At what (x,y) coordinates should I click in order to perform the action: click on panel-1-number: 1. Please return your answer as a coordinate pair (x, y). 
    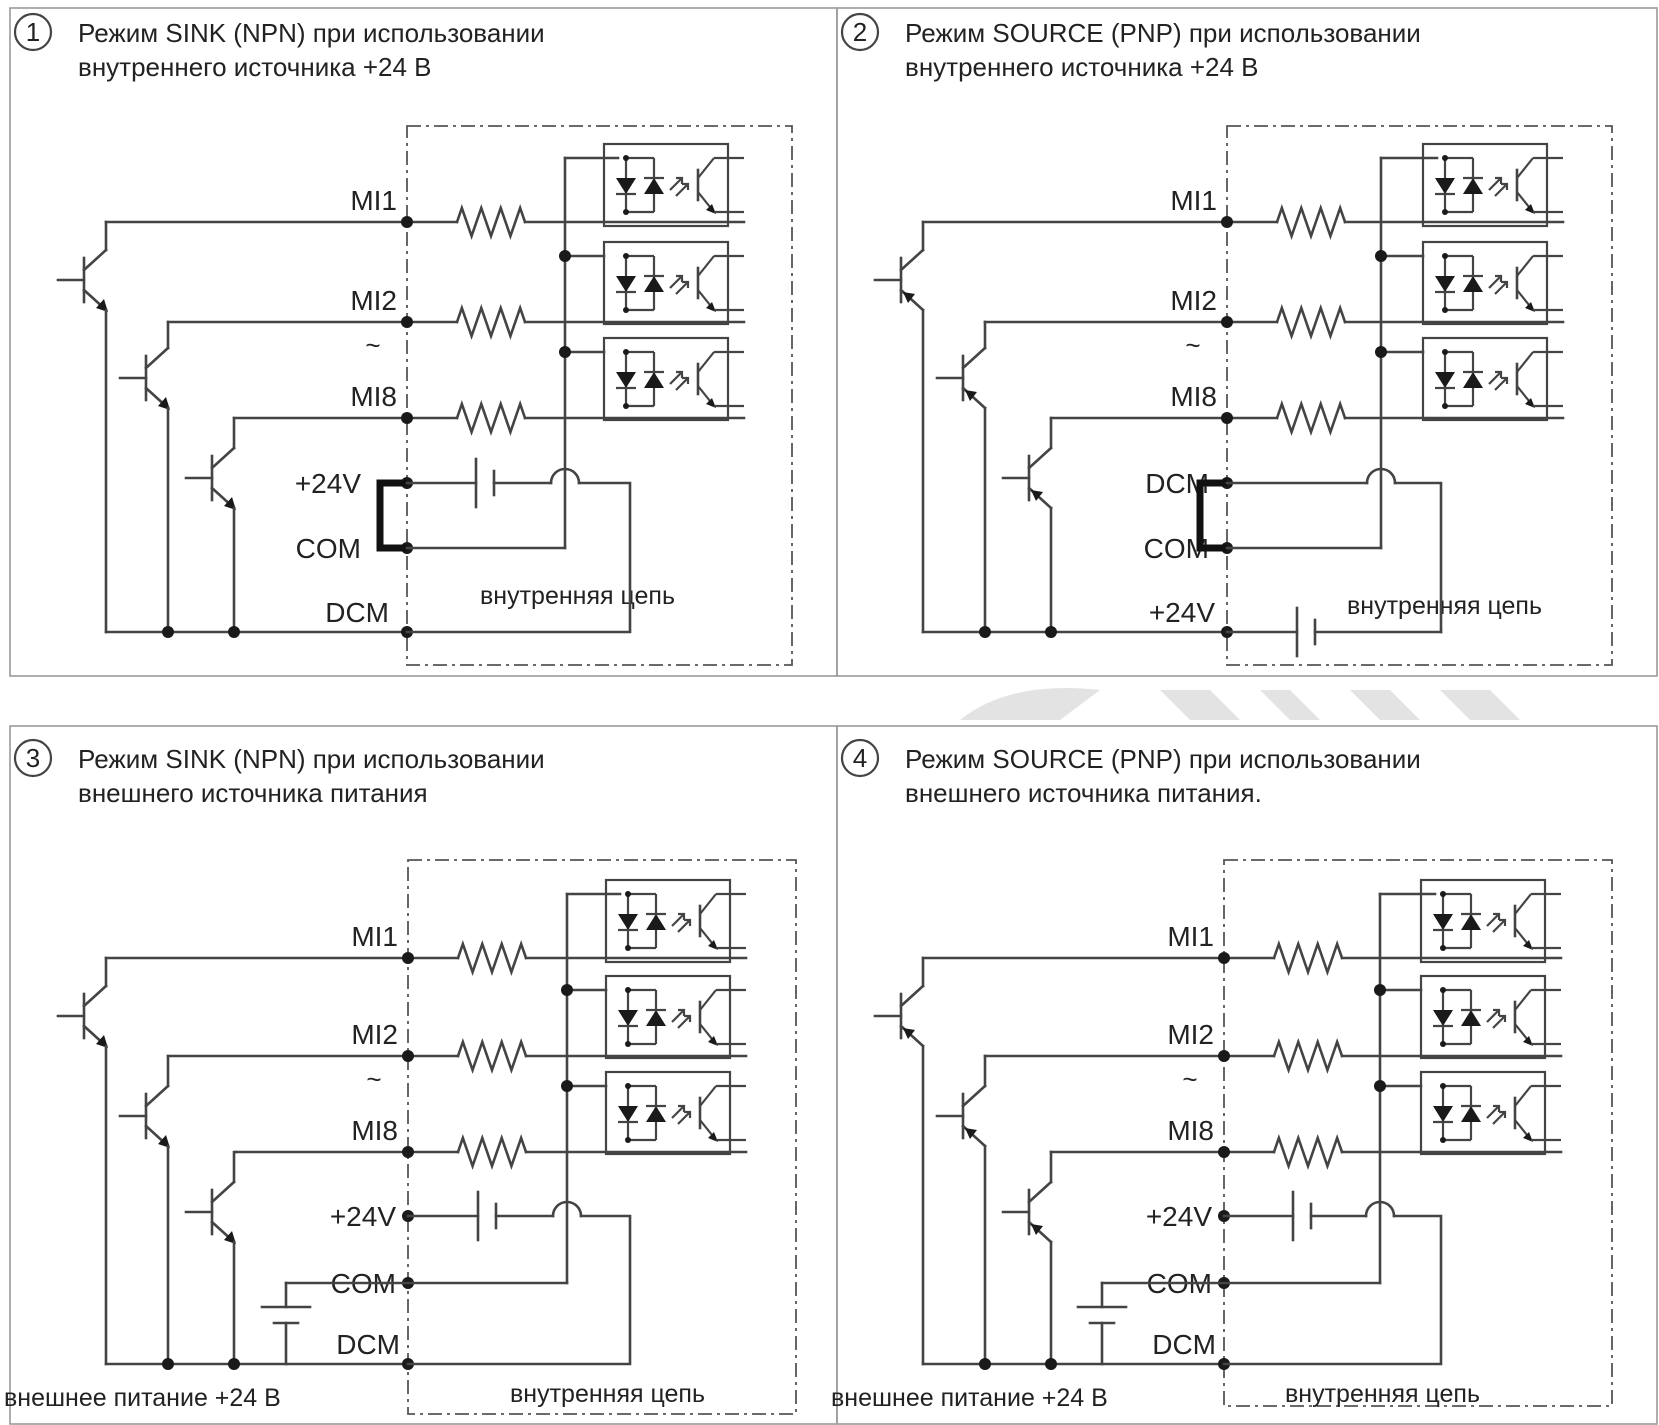
    Looking at the image, I should click on (33, 32).